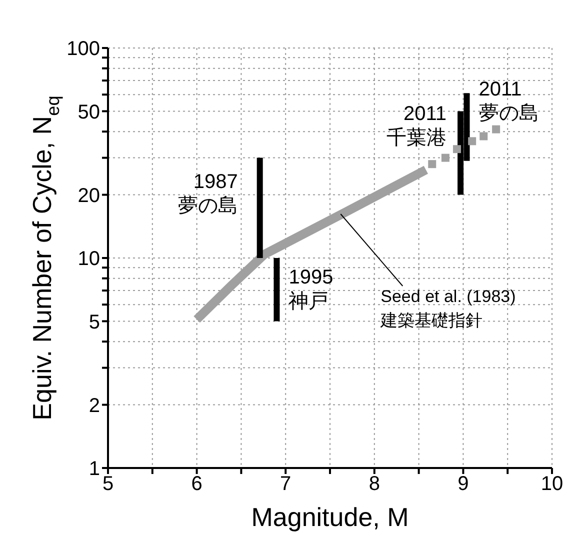 The height and width of the screenshot is (560, 576). I want to click on y-tick-label: 1, so click(94, 469).